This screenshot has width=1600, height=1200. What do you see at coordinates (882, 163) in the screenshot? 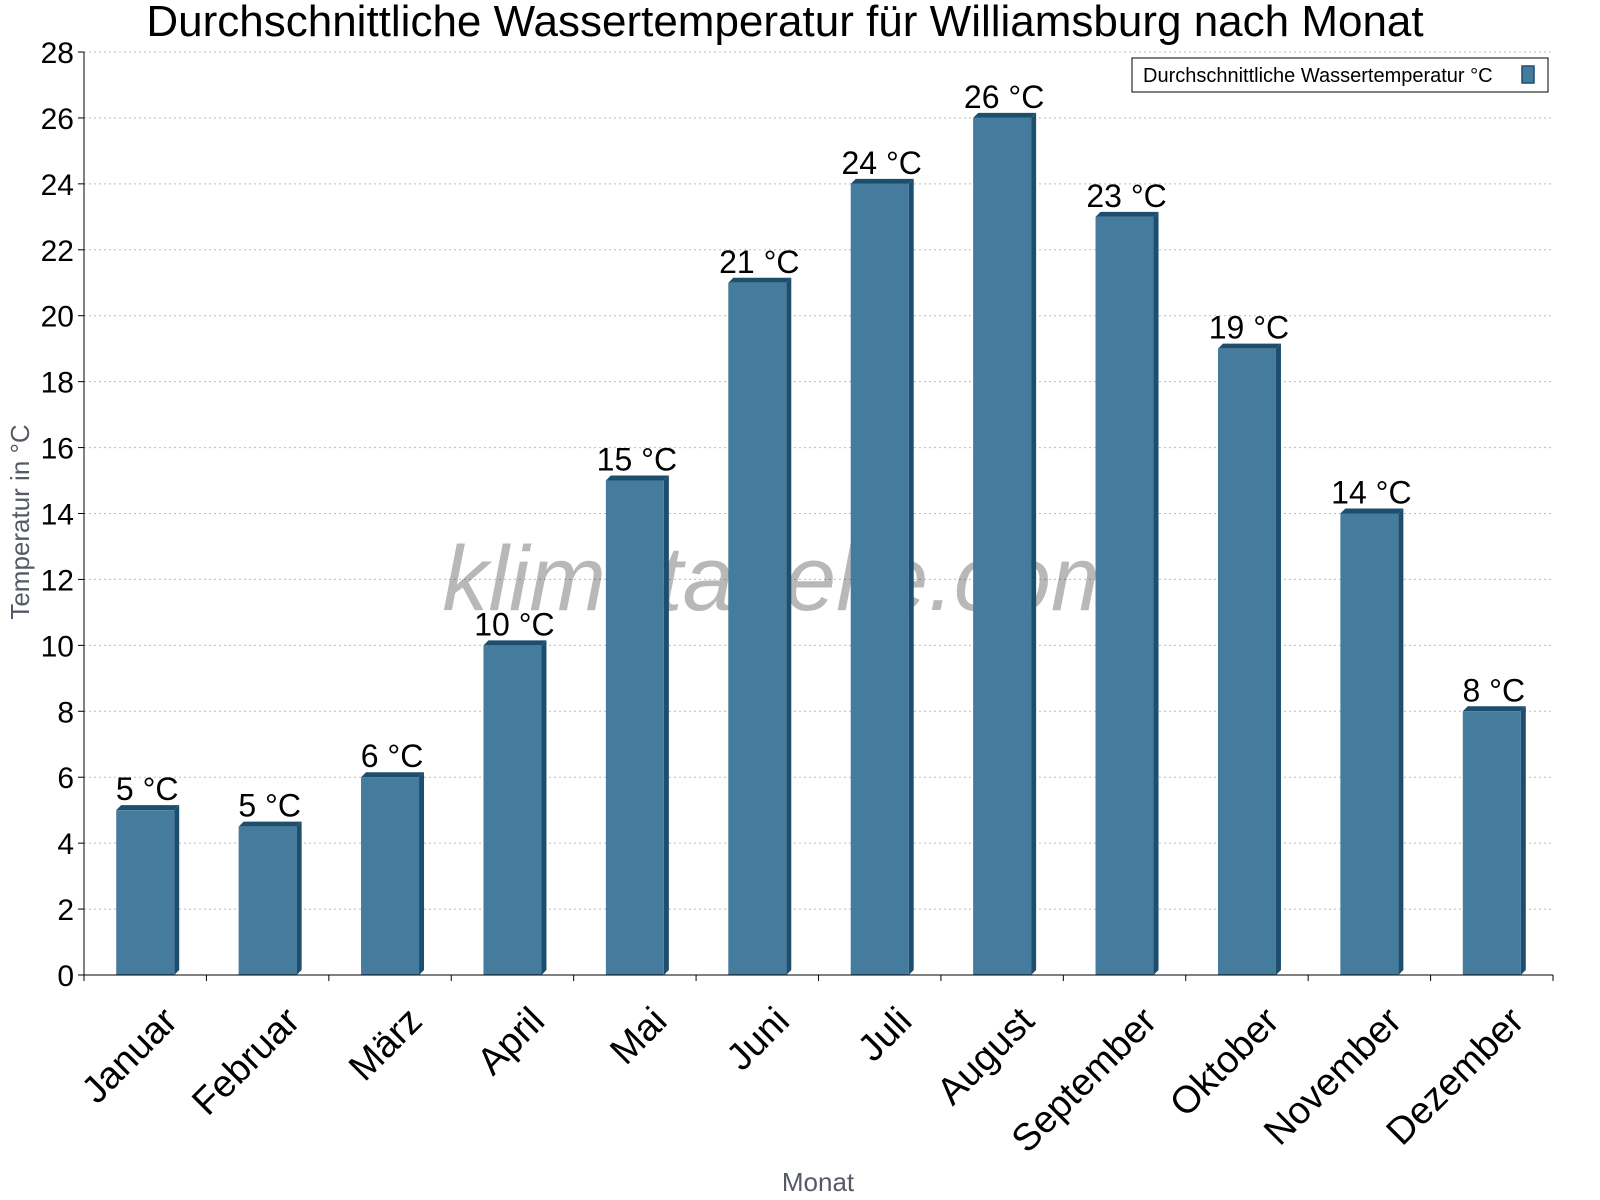
I see `data-label: 24 °C` at bounding box center [882, 163].